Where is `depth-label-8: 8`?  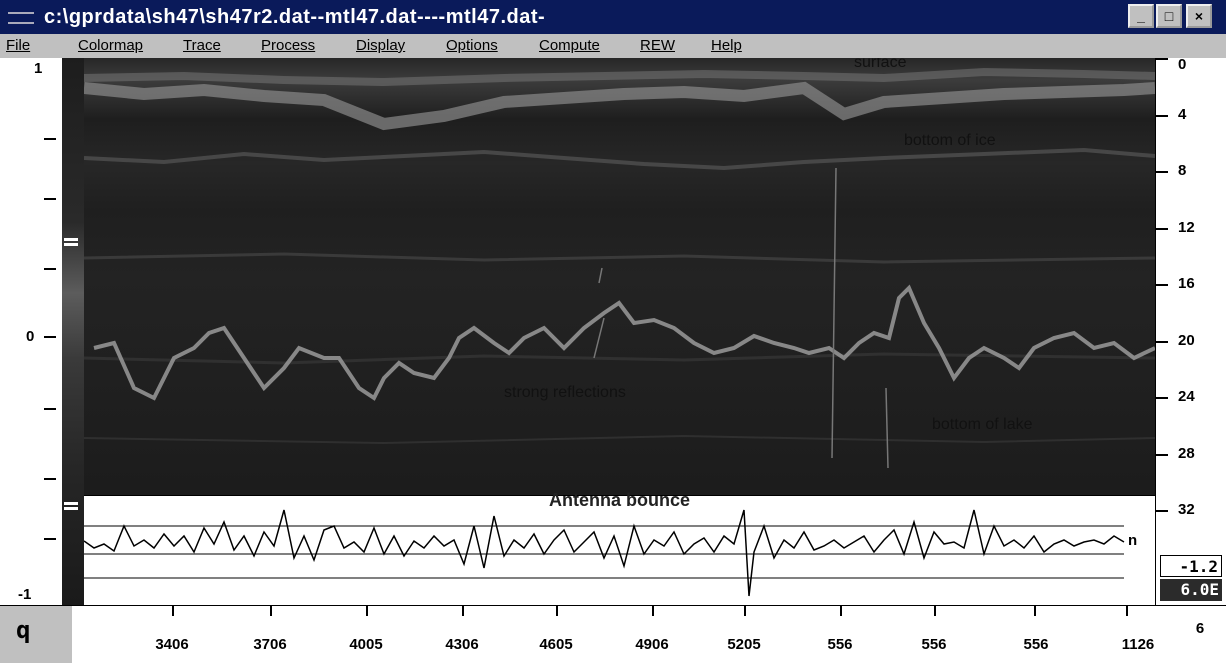
depth-label-8: 8 is located at coordinates (1182, 170).